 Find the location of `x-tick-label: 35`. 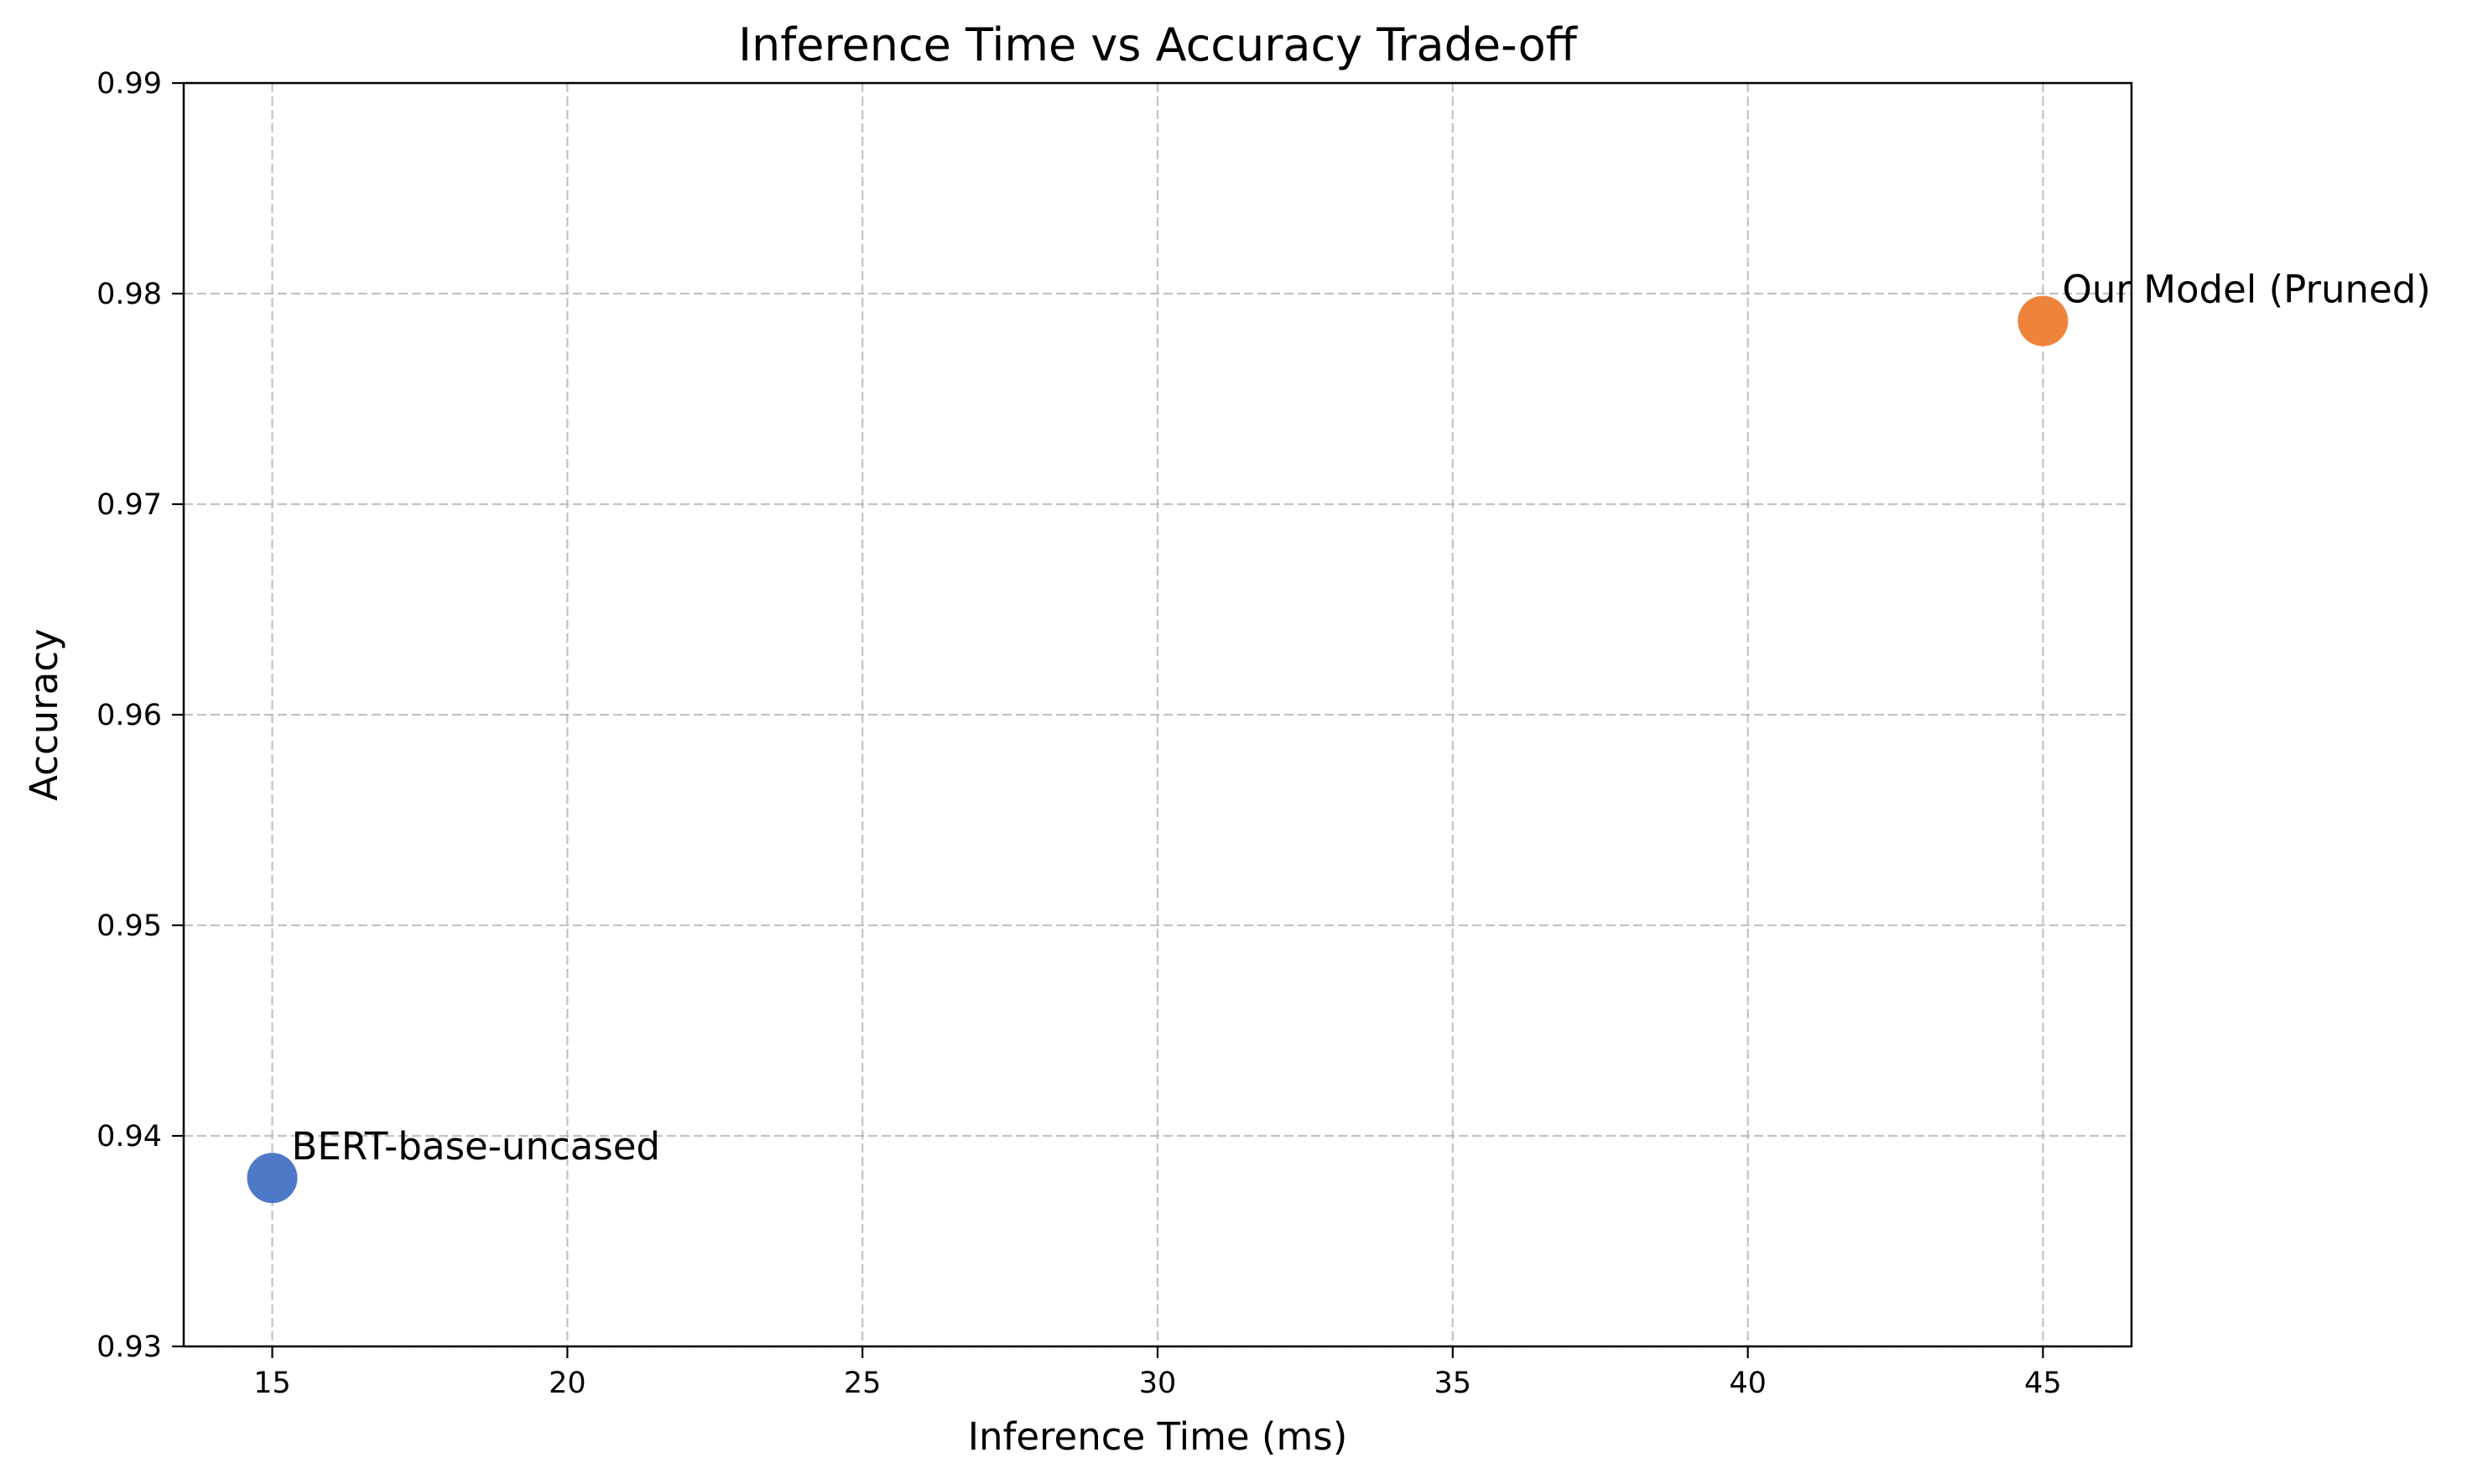

x-tick-label: 35 is located at coordinates (1453, 1383).